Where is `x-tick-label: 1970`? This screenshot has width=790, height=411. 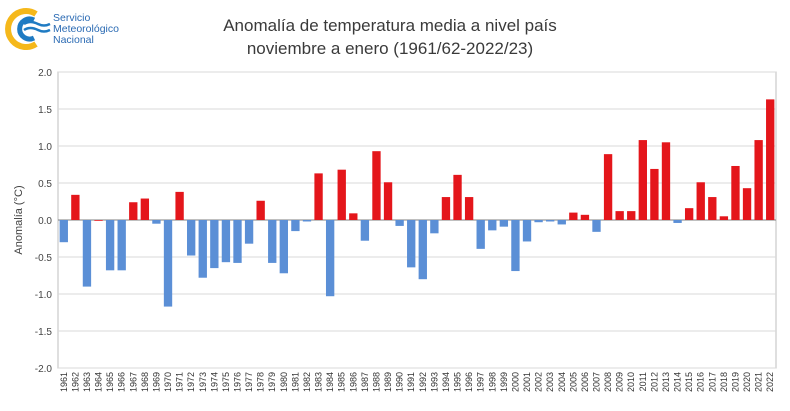 x-tick-label: 1970 is located at coordinates (168, 382).